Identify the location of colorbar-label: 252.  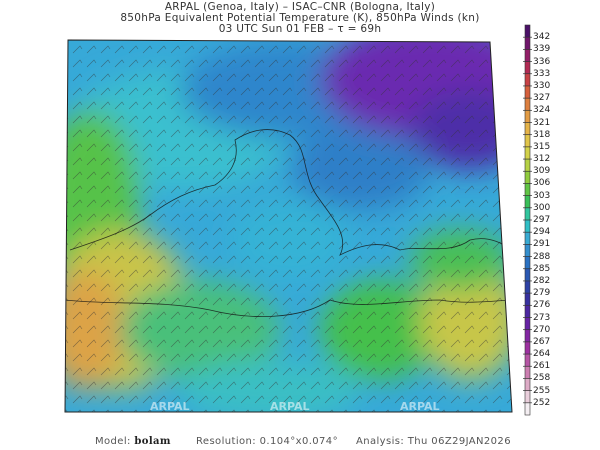
(542, 402).